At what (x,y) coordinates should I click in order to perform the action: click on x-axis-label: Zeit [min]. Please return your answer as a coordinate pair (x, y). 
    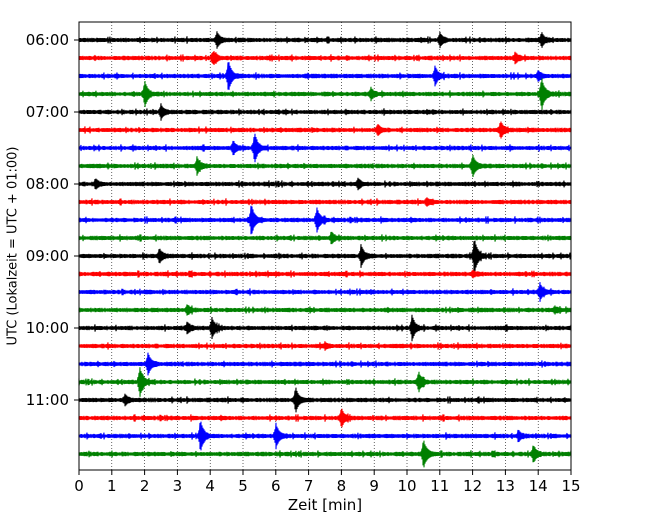
    Looking at the image, I should click on (325, 505).